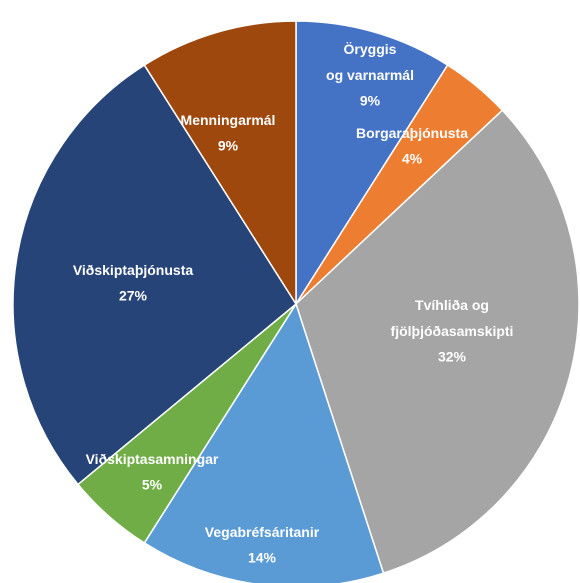  What do you see at coordinates (262, 558) in the screenshot?
I see `value-label: 14%` at bounding box center [262, 558].